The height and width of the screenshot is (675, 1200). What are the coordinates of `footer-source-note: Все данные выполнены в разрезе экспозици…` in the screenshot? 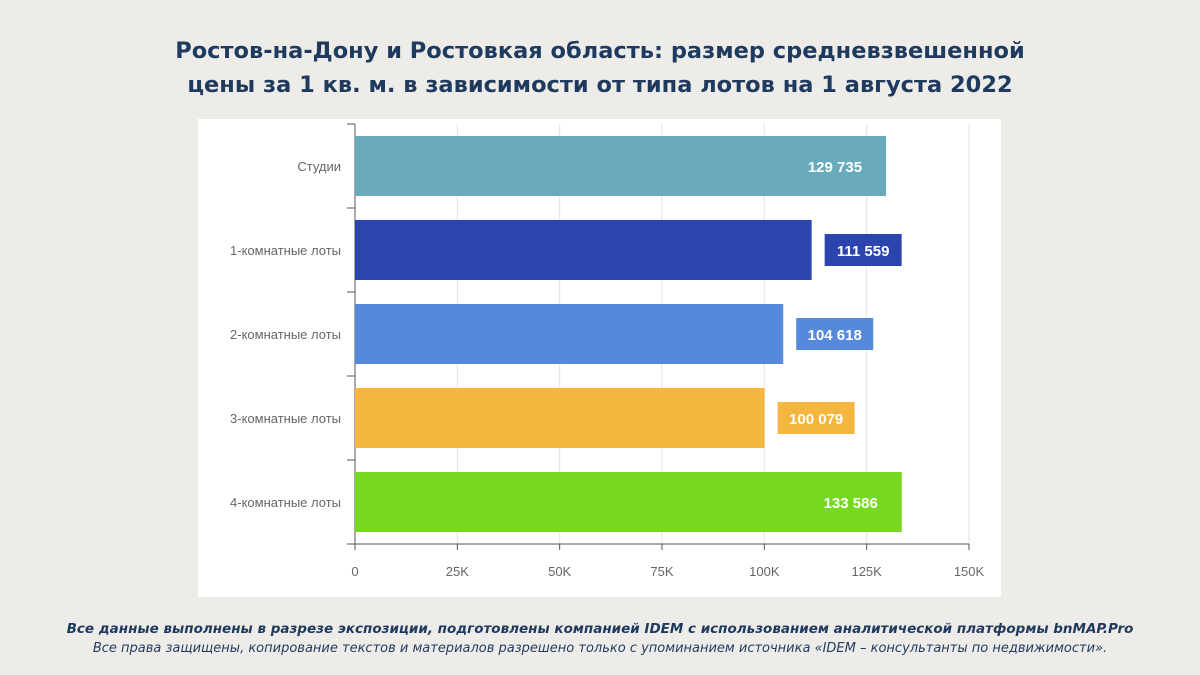 It's located at (600, 629).